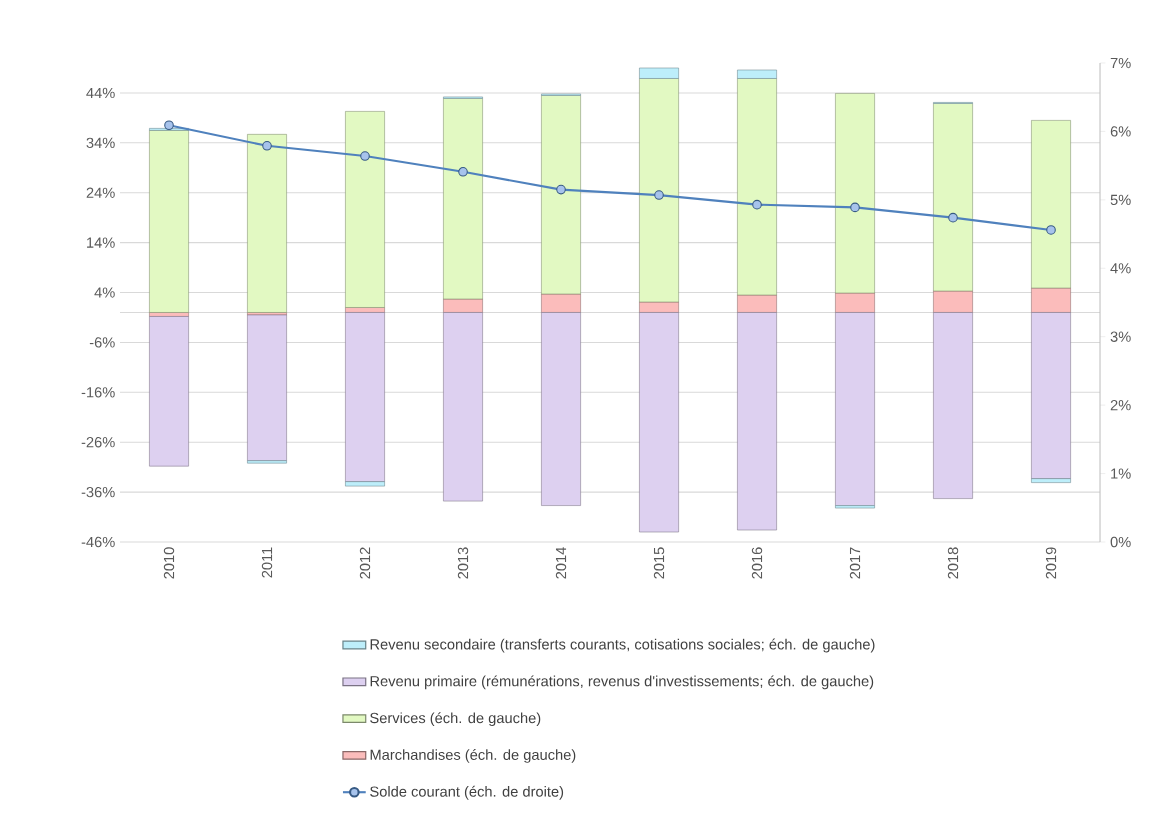  What do you see at coordinates (98, 392) in the screenshot?
I see `y-tick-label: -16%` at bounding box center [98, 392].